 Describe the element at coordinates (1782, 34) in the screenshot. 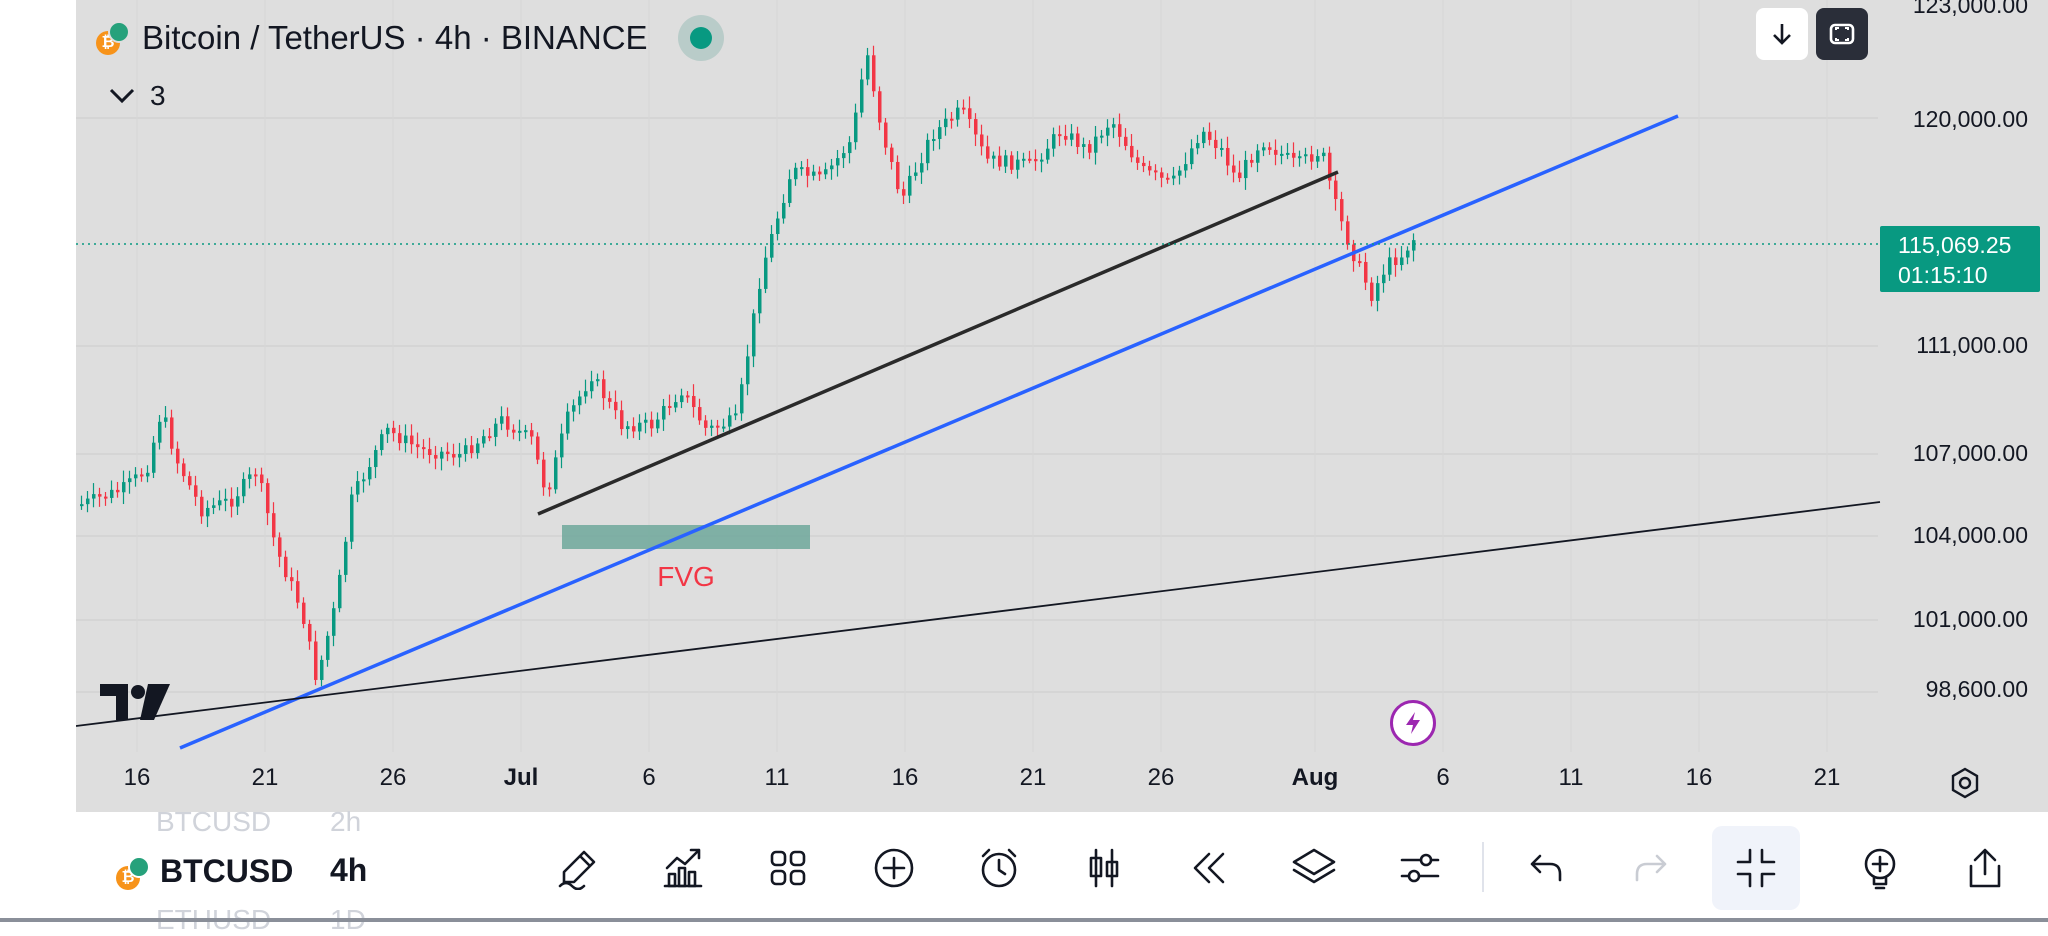

I see `scroll-to-realtime-button` at that location.